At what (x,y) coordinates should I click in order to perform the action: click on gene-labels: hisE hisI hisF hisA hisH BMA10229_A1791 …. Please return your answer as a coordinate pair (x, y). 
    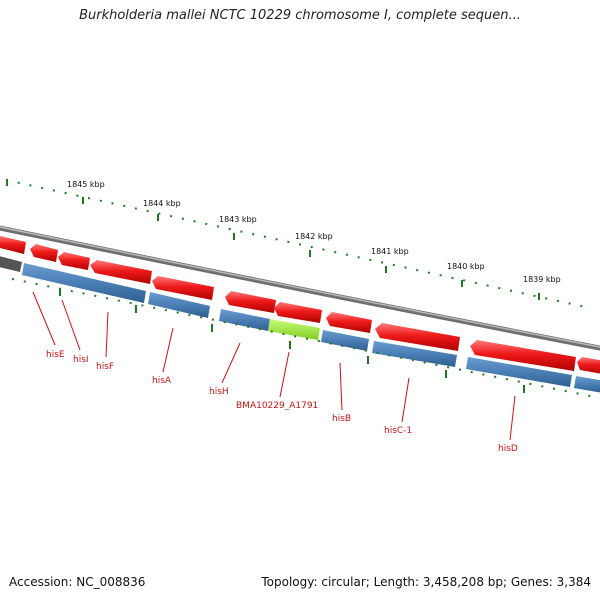
    Looking at the image, I should click on (282, 402).